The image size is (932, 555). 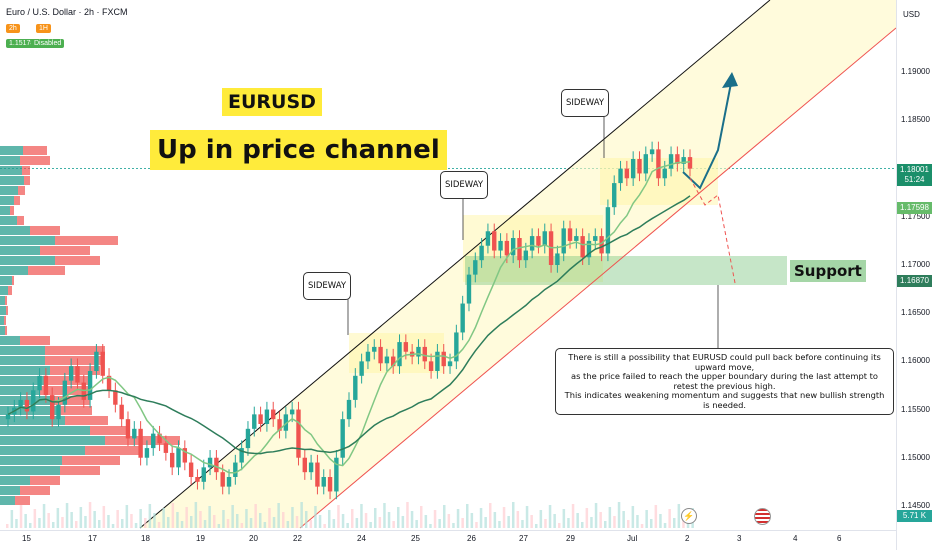 What do you see at coordinates (915, 120) in the screenshot?
I see `y-tick-1: 1.18500` at bounding box center [915, 120].